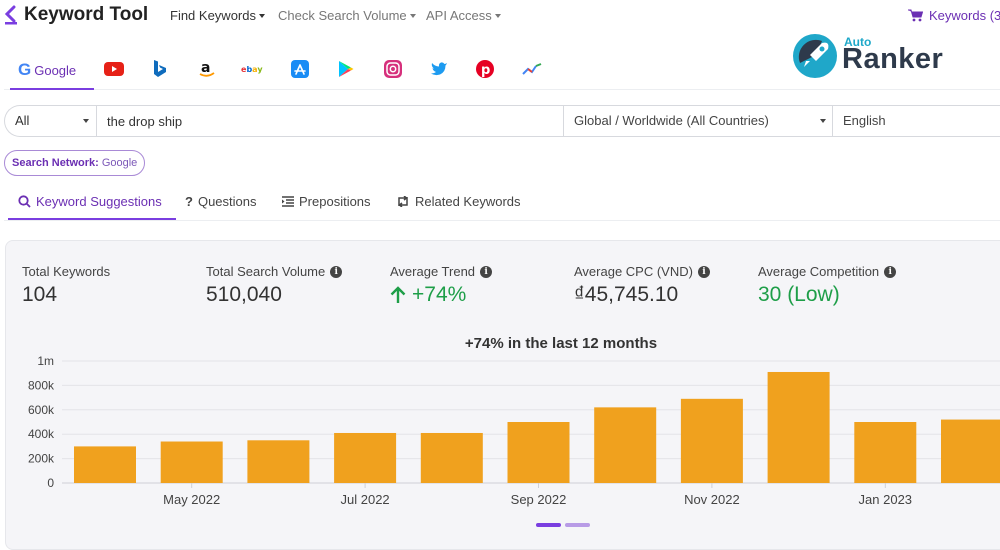  I want to click on menu-api-access: API Access, so click(463, 15).